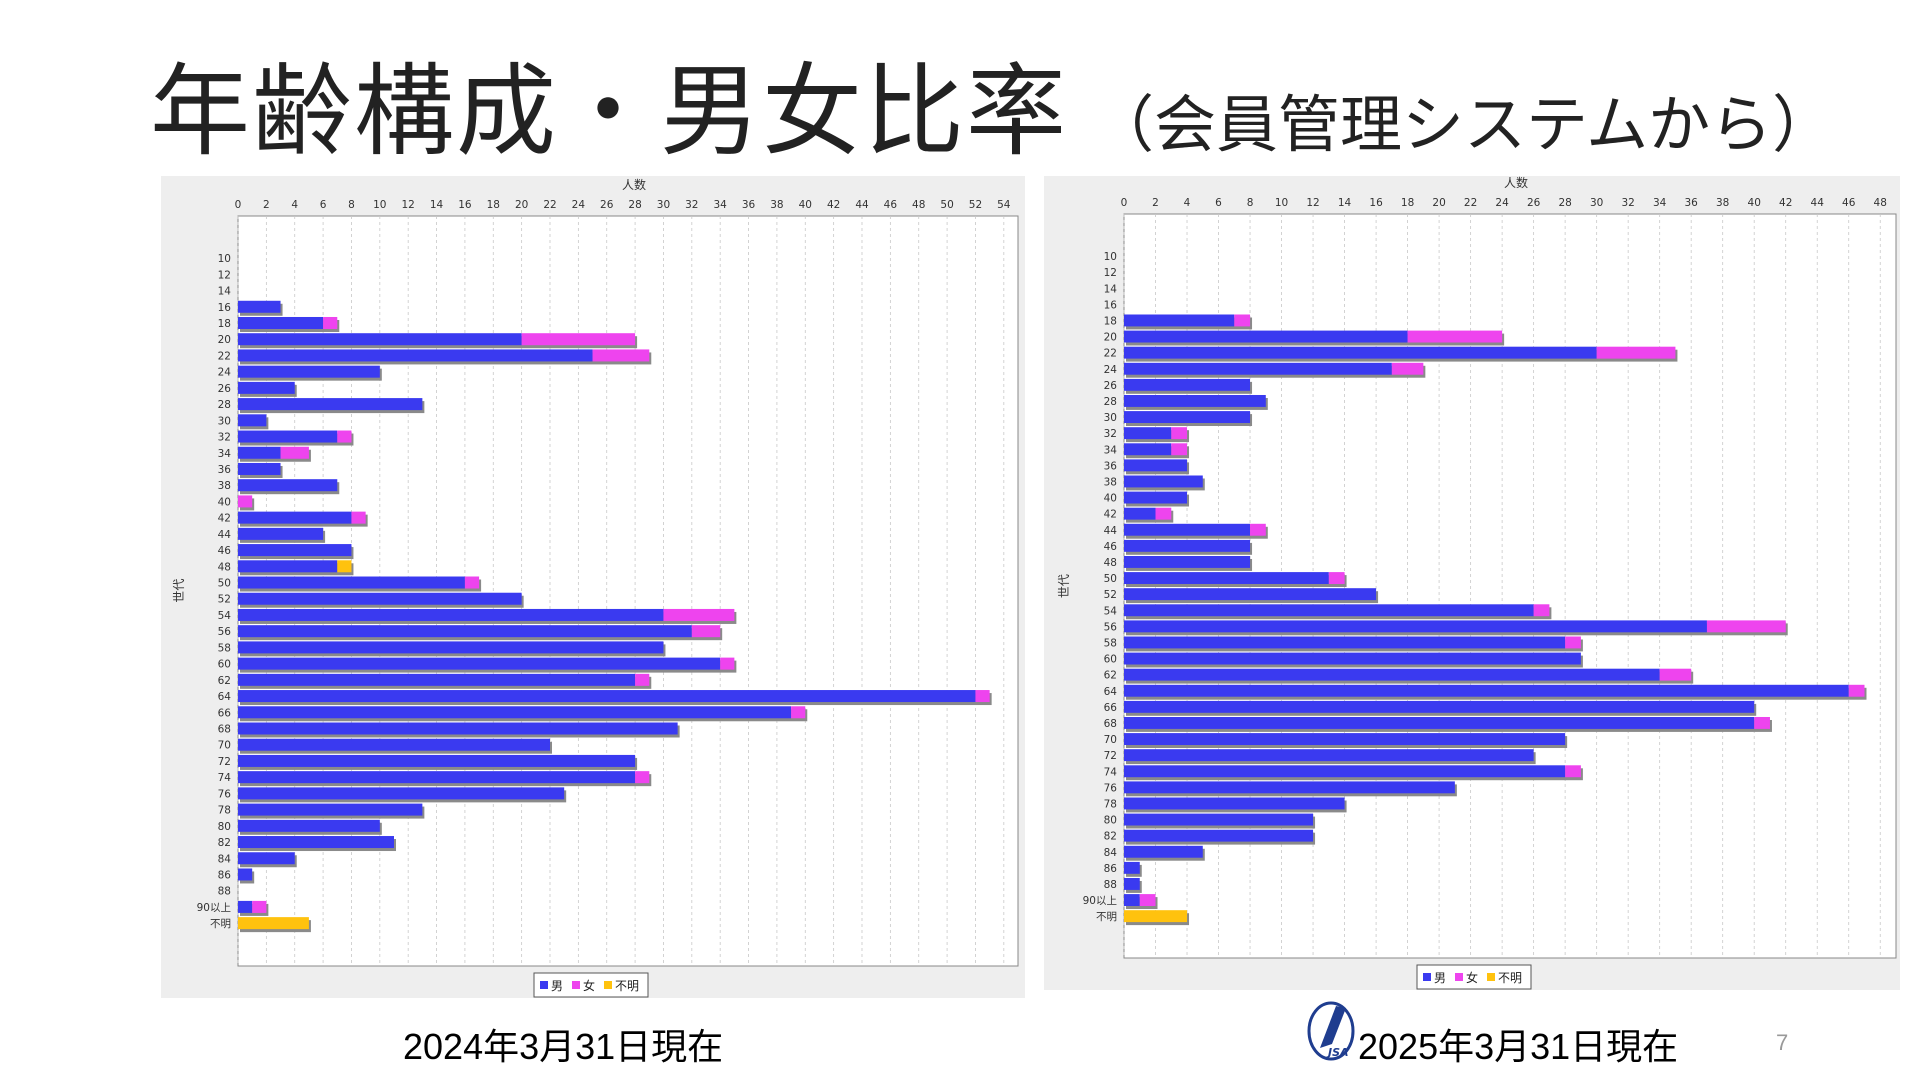  What do you see at coordinates (273, 923) in the screenshot?
I see `bar-segment-unknown` at bounding box center [273, 923].